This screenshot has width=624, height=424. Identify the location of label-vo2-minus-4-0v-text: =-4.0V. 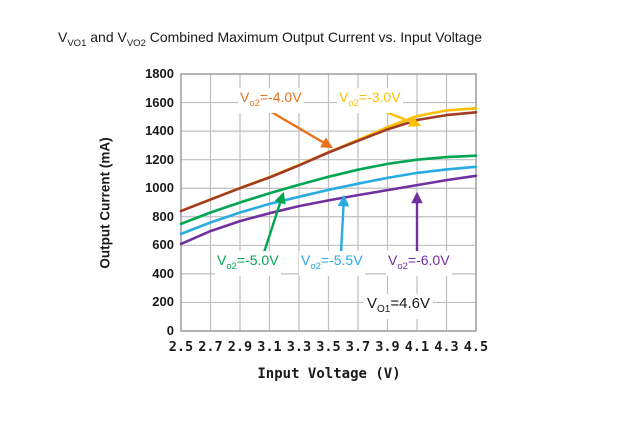
(280, 97).